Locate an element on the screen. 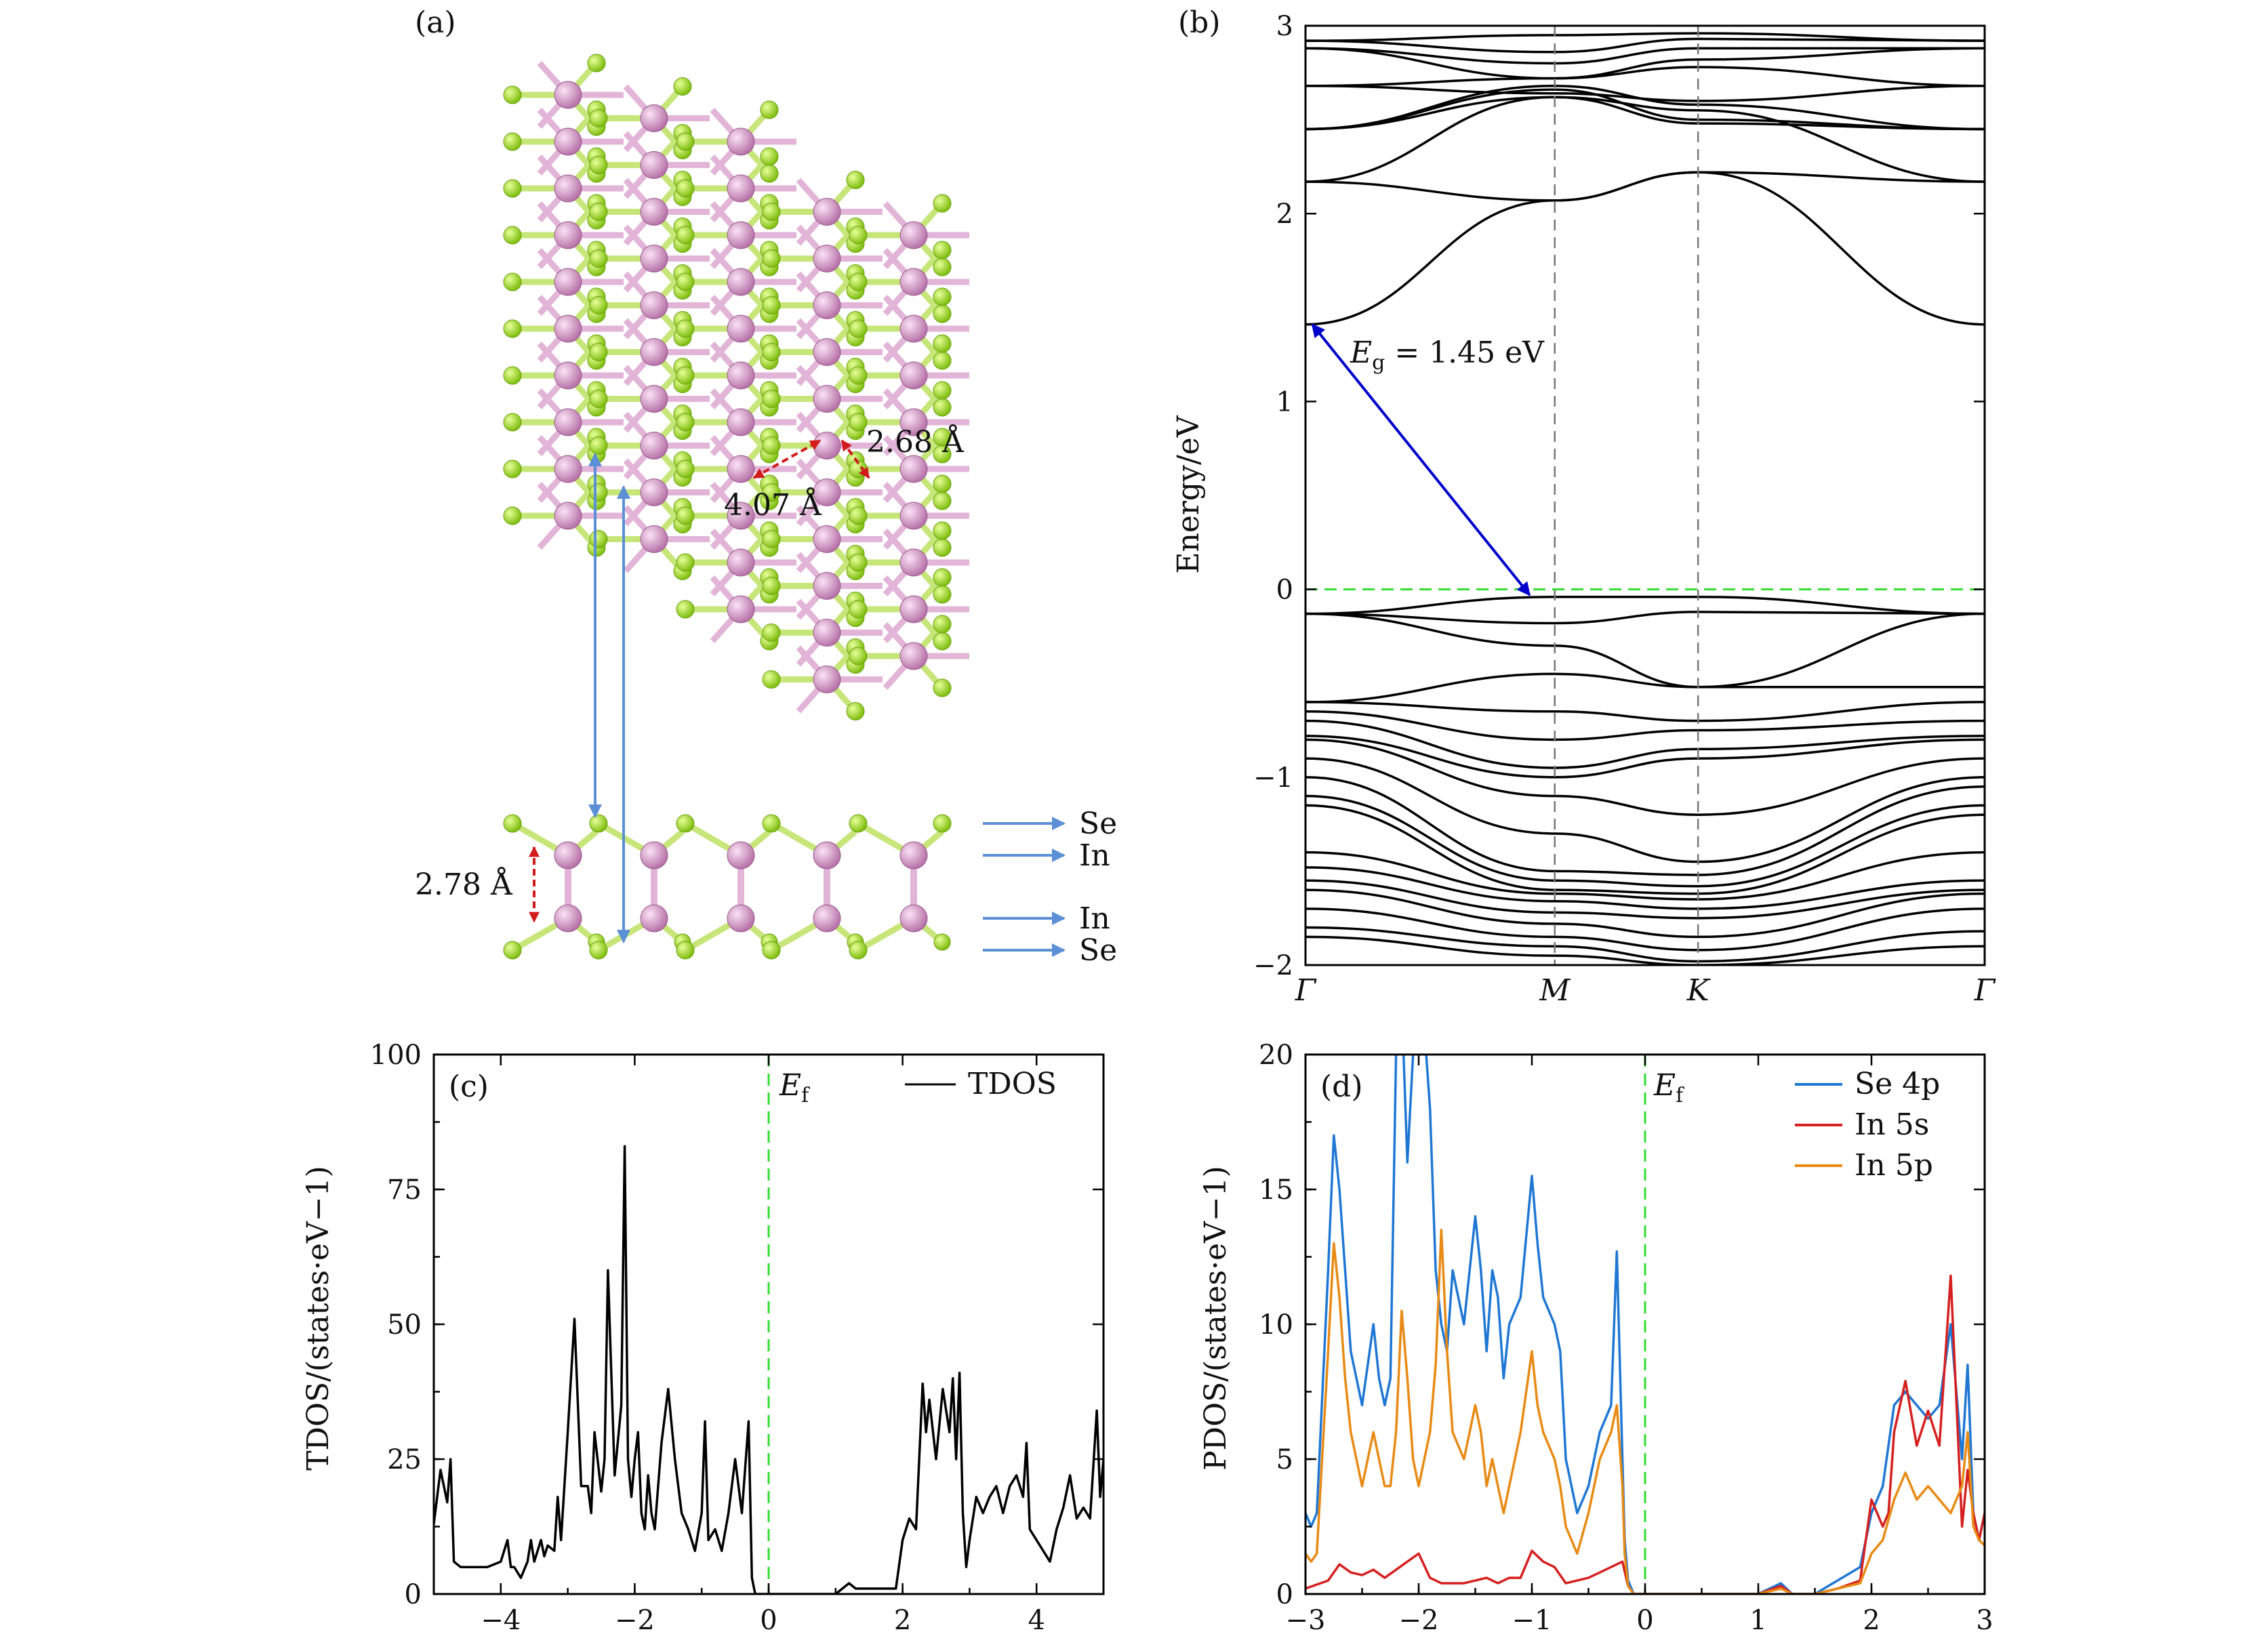 Image resolution: width=2268 pixels, height=1634 pixels. x-tick-label: 4 is located at coordinates (1036, 1619).